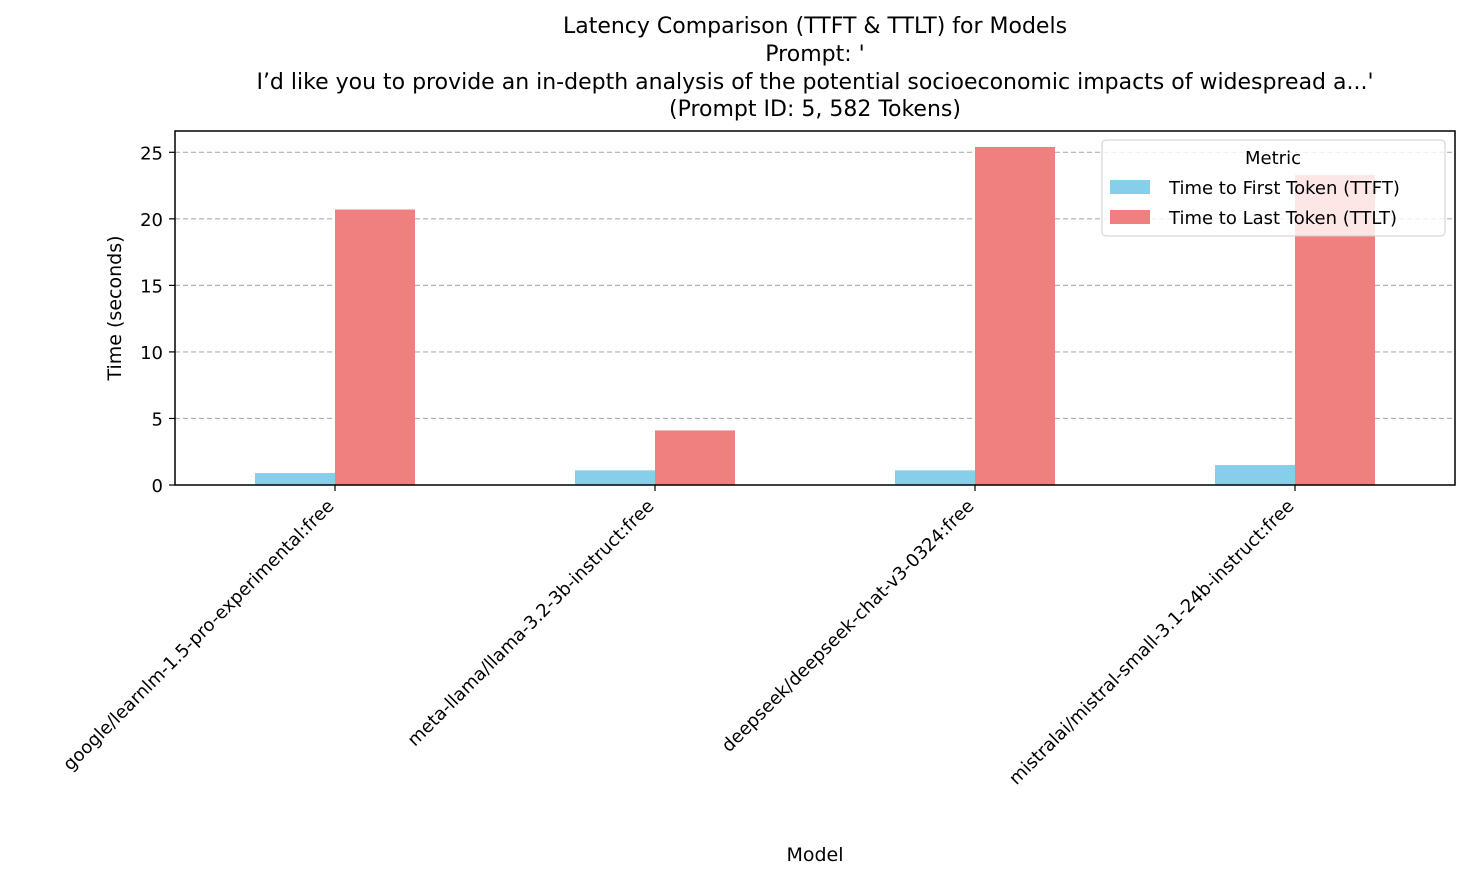  I want to click on legend-label-ttlt: Time to Last Token (TTLT), so click(1282, 218).